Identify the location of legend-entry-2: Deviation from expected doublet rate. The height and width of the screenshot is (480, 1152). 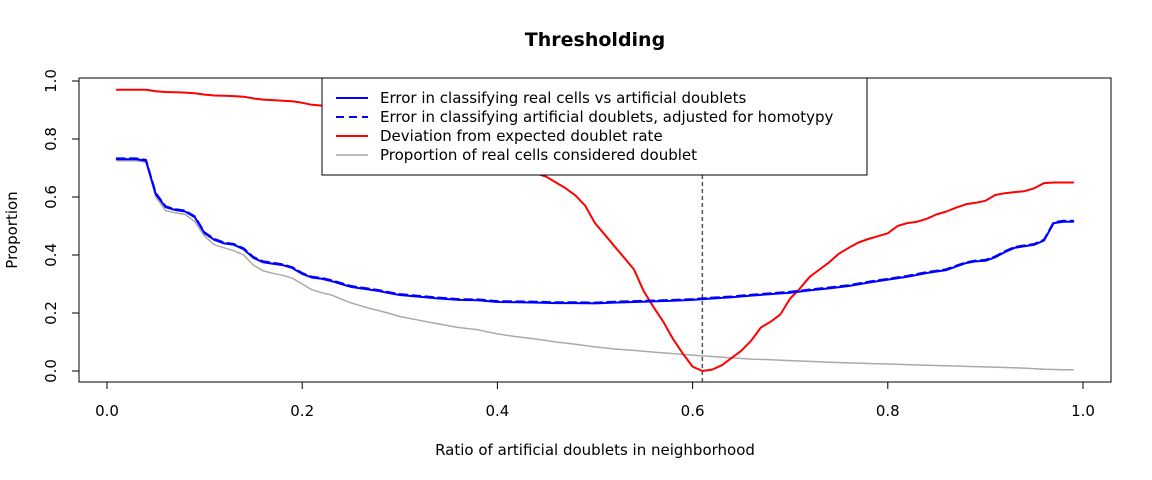
(521, 136).